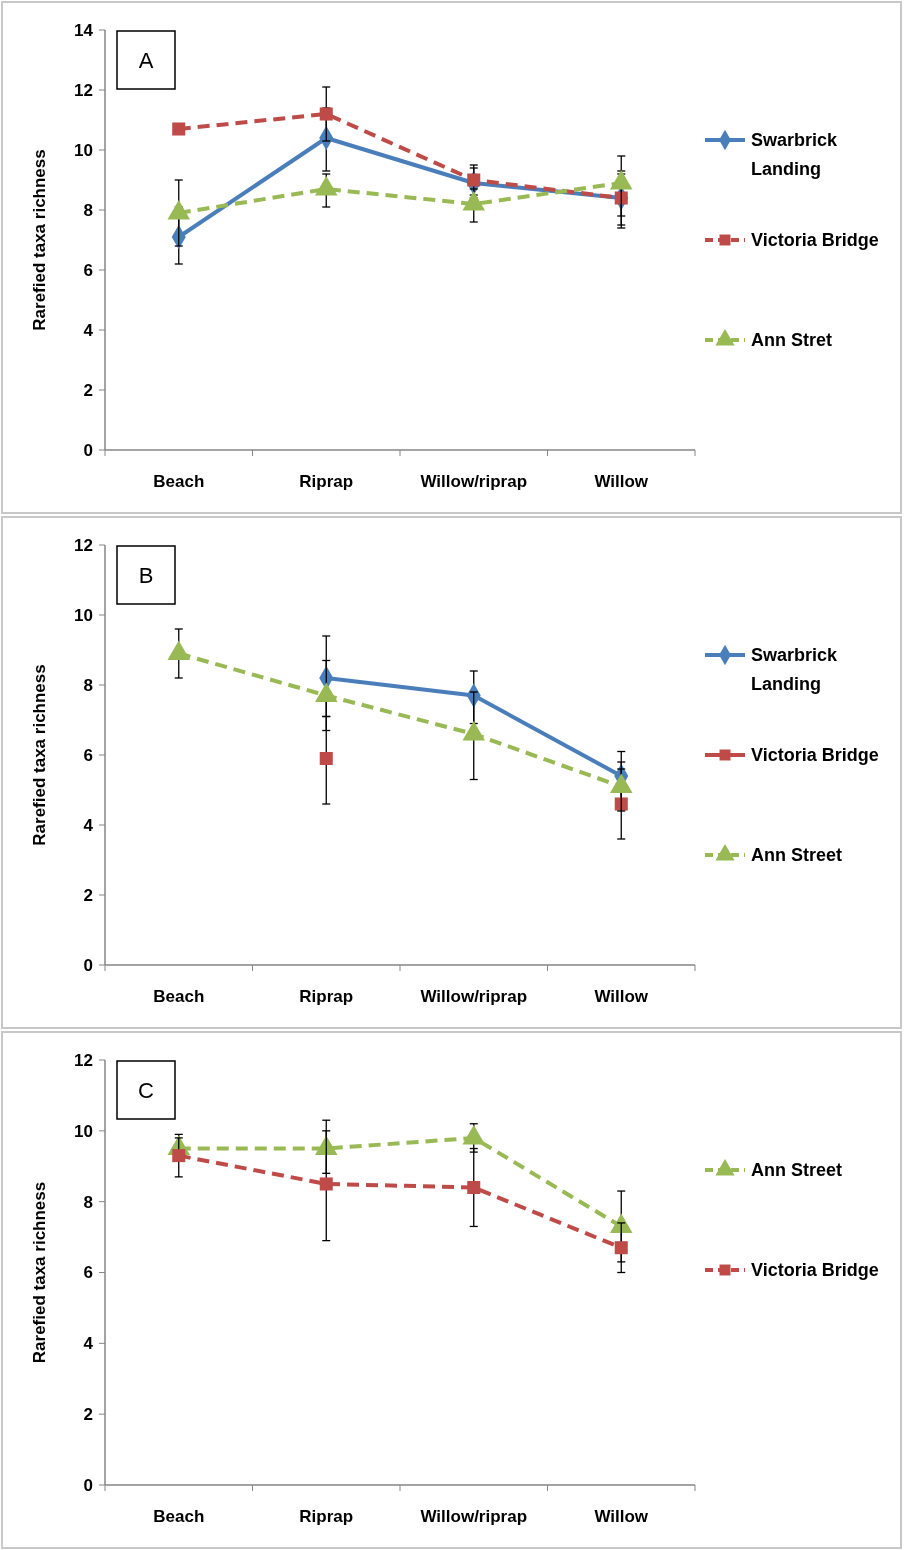 The image size is (907, 1550). Describe the element at coordinates (146, 575) in the screenshot. I see `annotation: B` at that location.